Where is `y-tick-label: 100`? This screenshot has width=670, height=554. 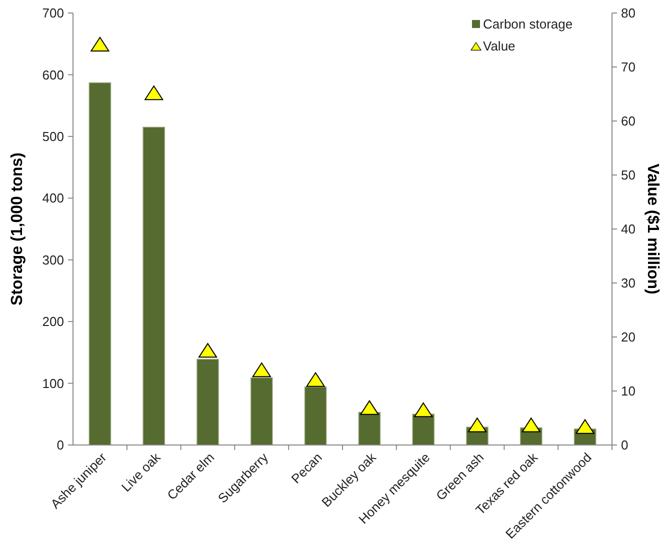 y-tick-label: 100 is located at coordinates (53, 383).